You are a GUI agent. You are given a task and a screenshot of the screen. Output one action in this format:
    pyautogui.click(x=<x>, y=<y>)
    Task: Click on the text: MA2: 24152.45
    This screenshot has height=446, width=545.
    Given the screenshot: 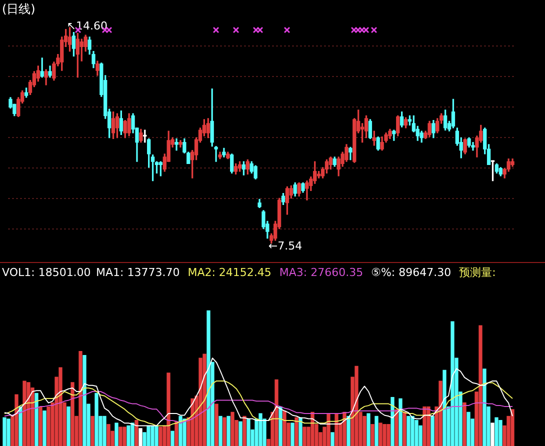 What is the action you would take?
    pyautogui.click(x=230, y=272)
    